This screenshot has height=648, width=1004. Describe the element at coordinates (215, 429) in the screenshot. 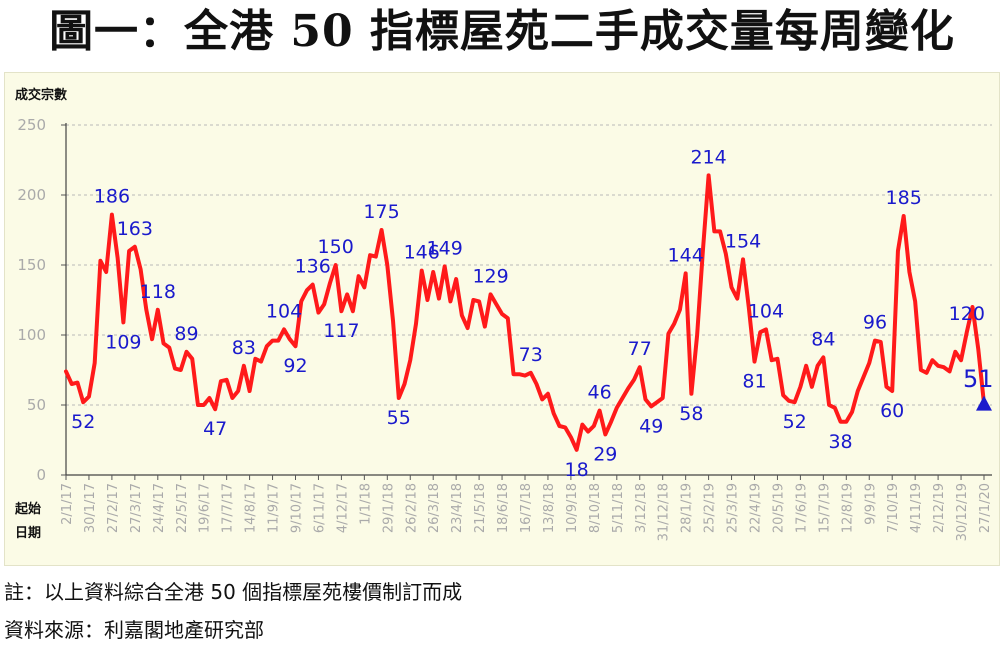

I see `data-label: 47` at that location.